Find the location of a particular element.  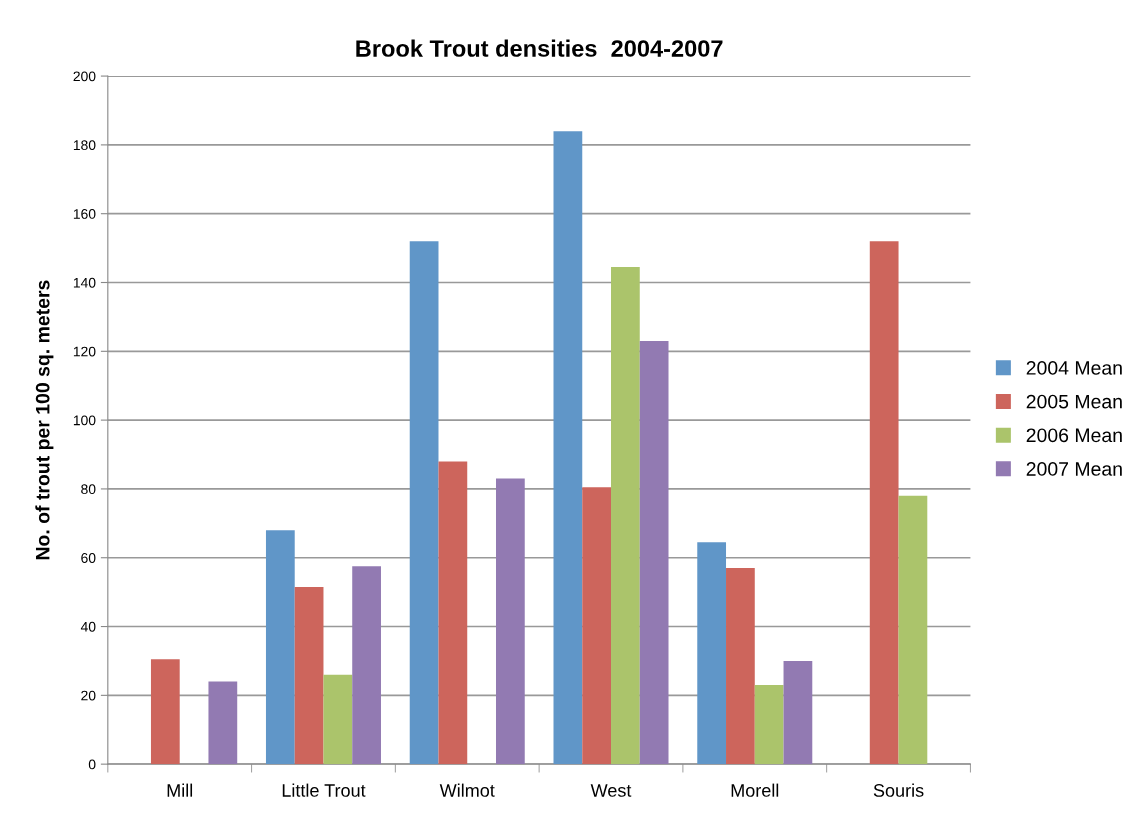

y-tick-label: 60 is located at coordinates (88, 558).